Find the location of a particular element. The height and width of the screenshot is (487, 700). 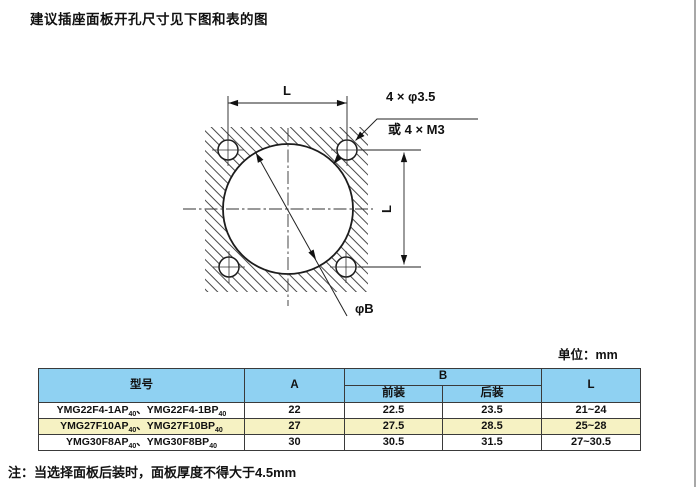

holes-label-line2: 或 4 × M3 is located at coordinates (416, 129).